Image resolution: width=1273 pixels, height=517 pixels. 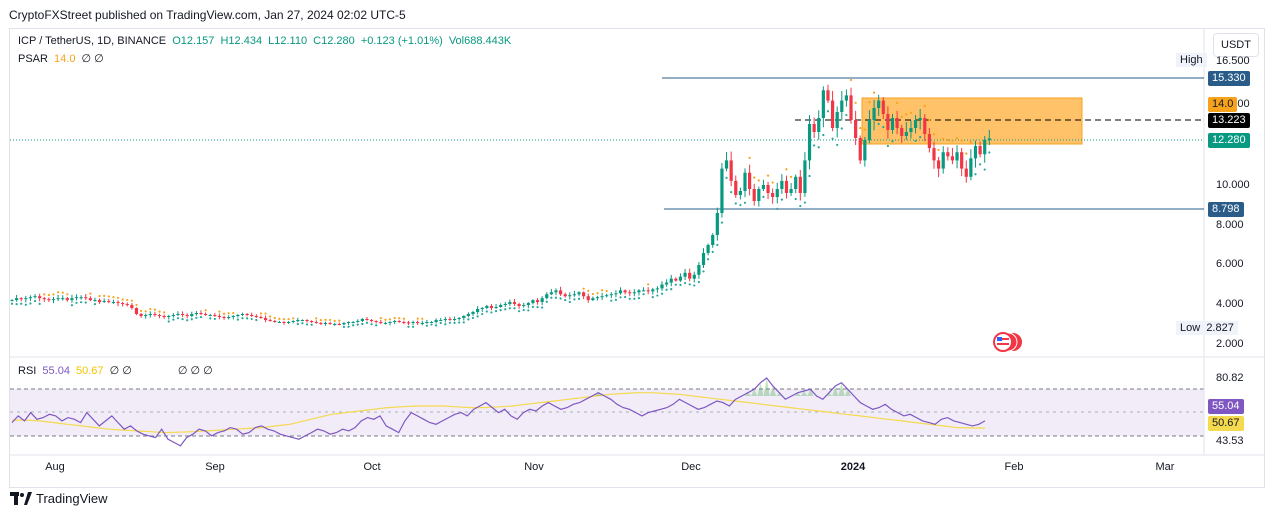 What do you see at coordinates (1236, 45) in the screenshot?
I see `currency-button: USDT` at bounding box center [1236, 45].